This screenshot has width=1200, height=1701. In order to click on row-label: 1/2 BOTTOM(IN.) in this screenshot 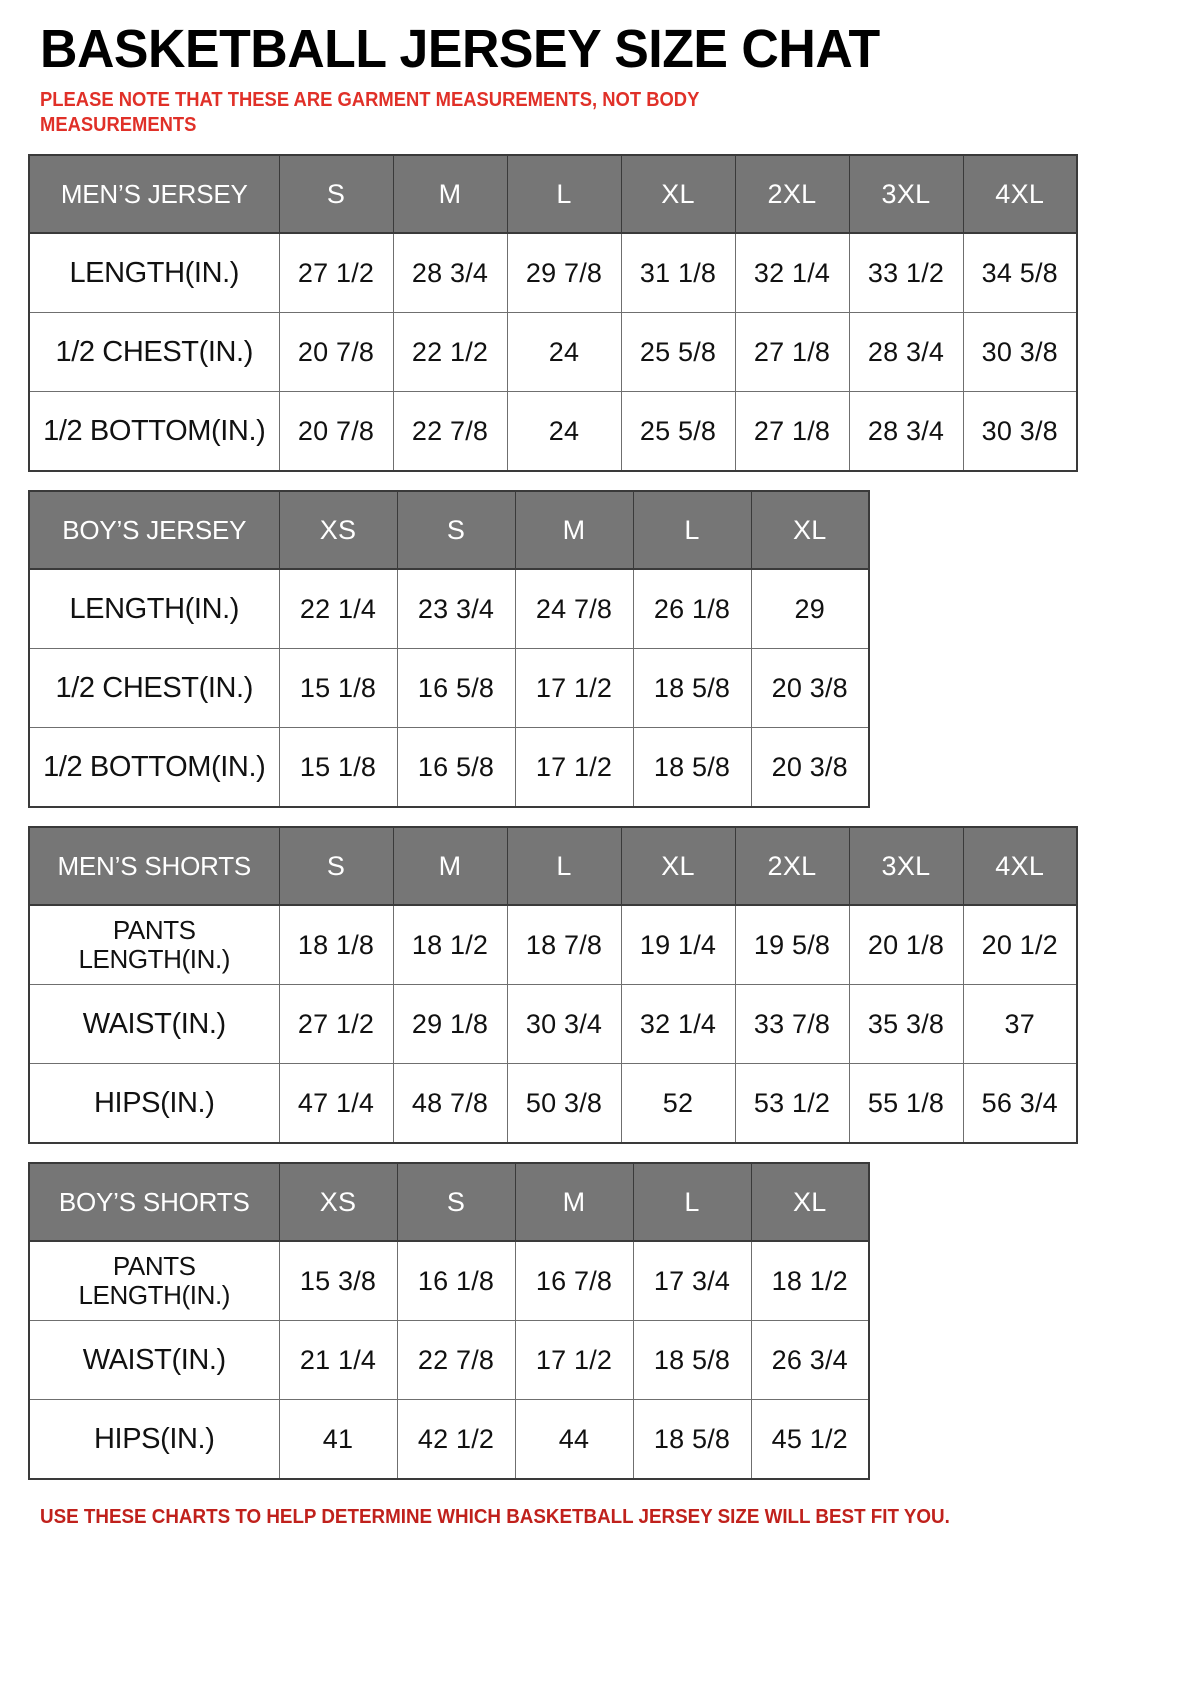, I will do `click(154, 767)`.